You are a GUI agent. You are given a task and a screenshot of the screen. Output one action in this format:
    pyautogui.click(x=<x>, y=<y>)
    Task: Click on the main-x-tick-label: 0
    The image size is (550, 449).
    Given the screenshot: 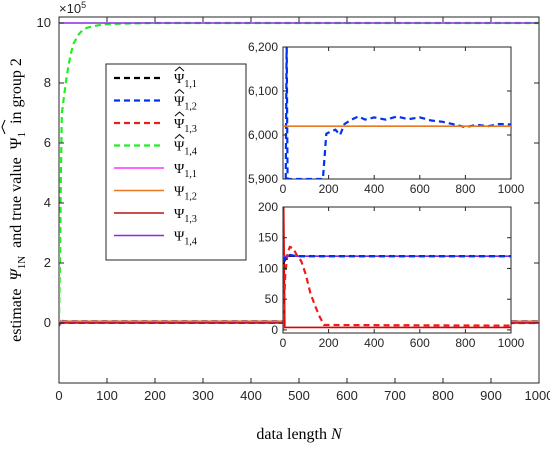 What is the action you would take?
    pyautogui.click(x=58, y=395)
    